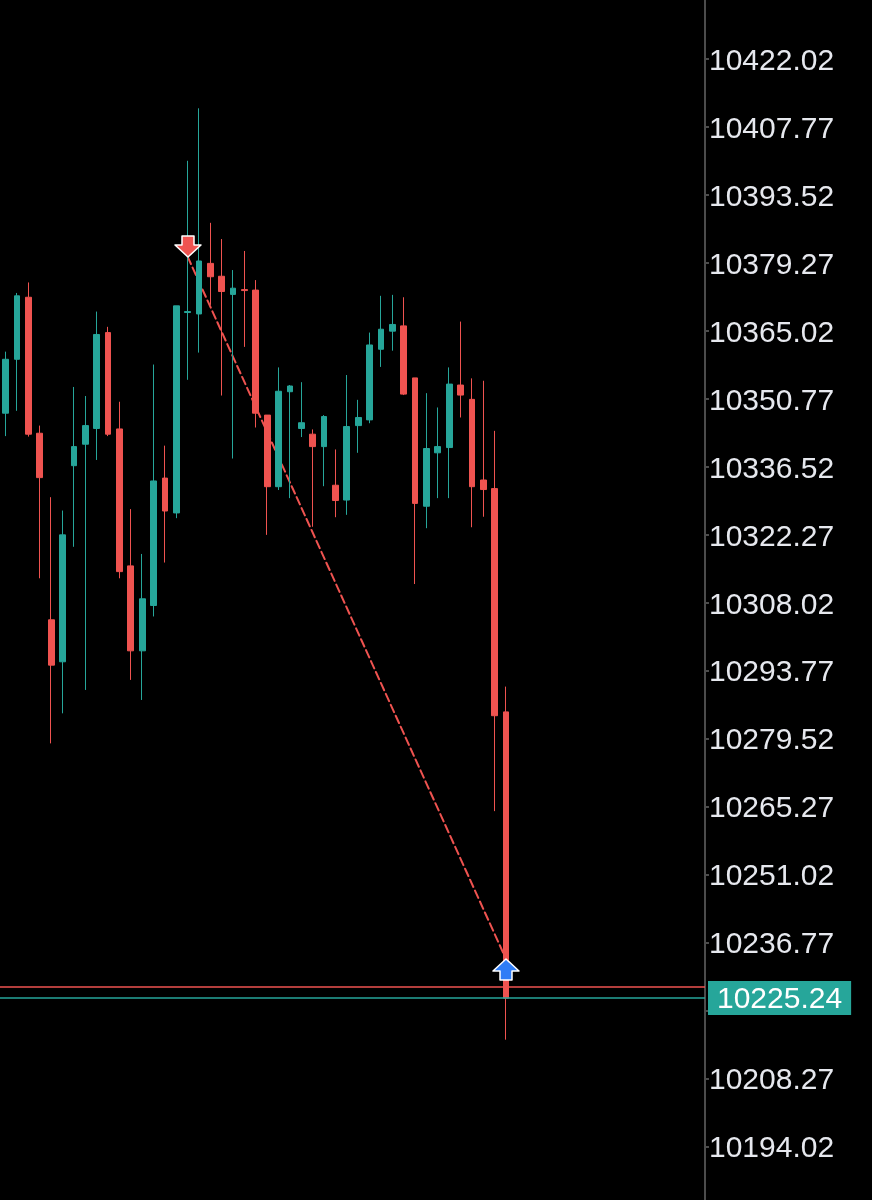 The image size is (872, 1200). I want to click on y-tick-label: 10279.52, so click(772, 739).